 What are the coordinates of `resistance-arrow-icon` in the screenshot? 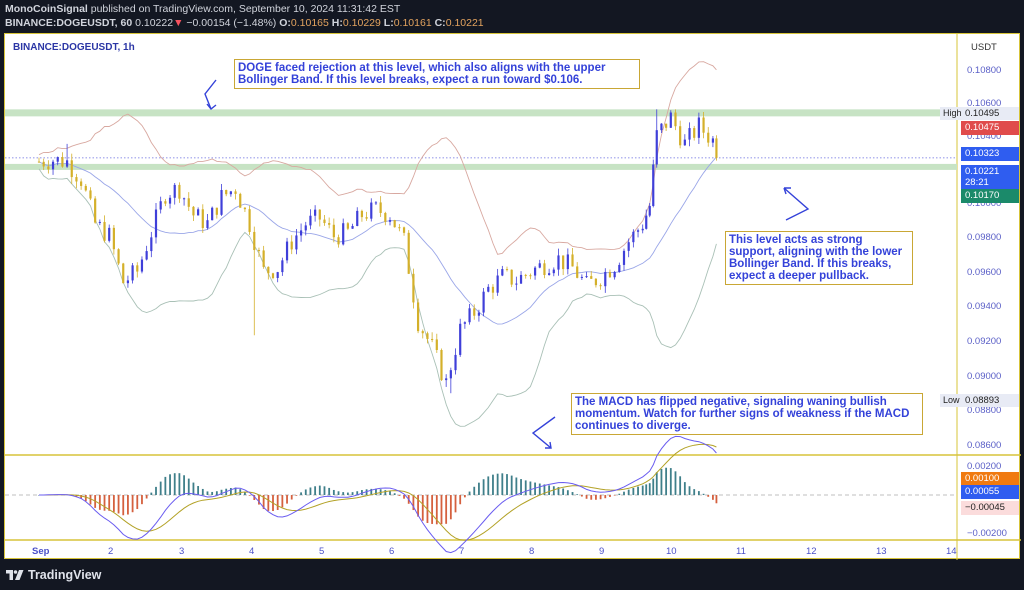 It's located at (210, 94).